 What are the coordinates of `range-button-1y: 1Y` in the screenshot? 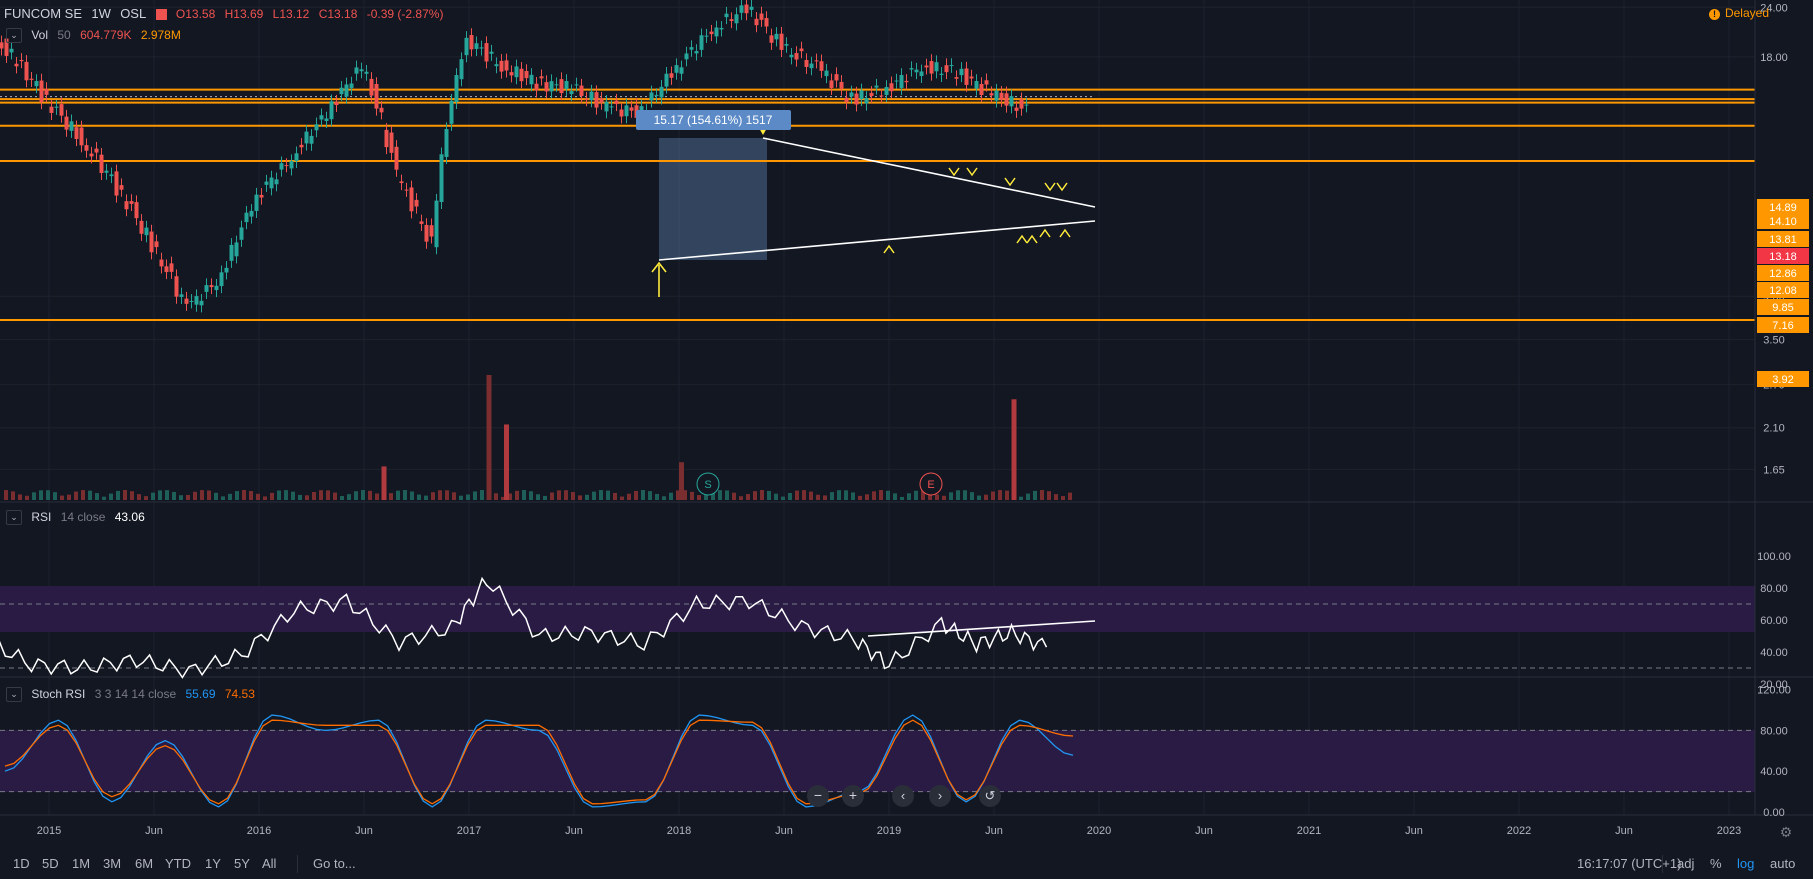 It's located at (213, 863).